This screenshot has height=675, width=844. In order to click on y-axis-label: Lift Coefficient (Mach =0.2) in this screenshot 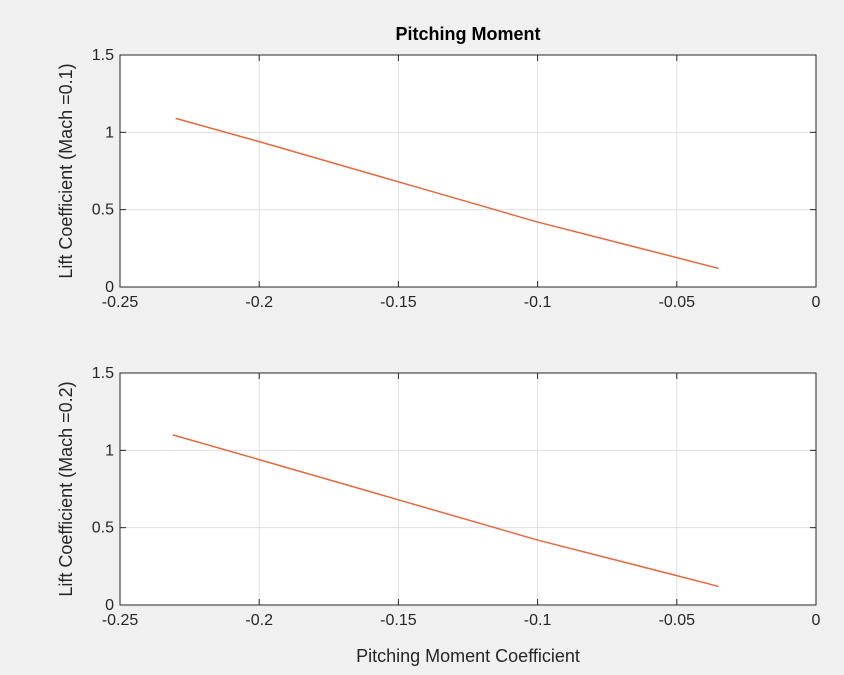, I will do `click(66, 488)`.